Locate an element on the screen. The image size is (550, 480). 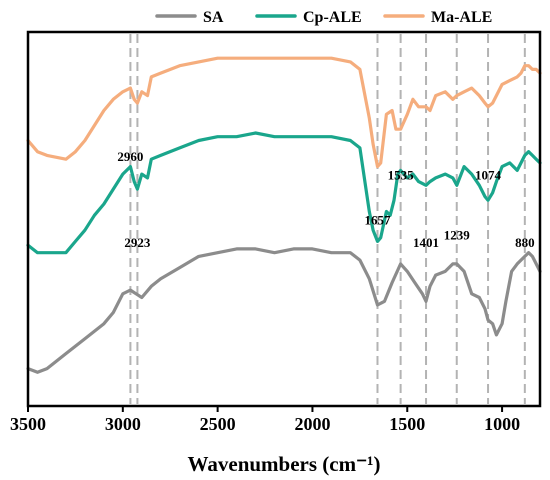
x-tick-label-3000: 3000 is located at coordinates (123, 424).